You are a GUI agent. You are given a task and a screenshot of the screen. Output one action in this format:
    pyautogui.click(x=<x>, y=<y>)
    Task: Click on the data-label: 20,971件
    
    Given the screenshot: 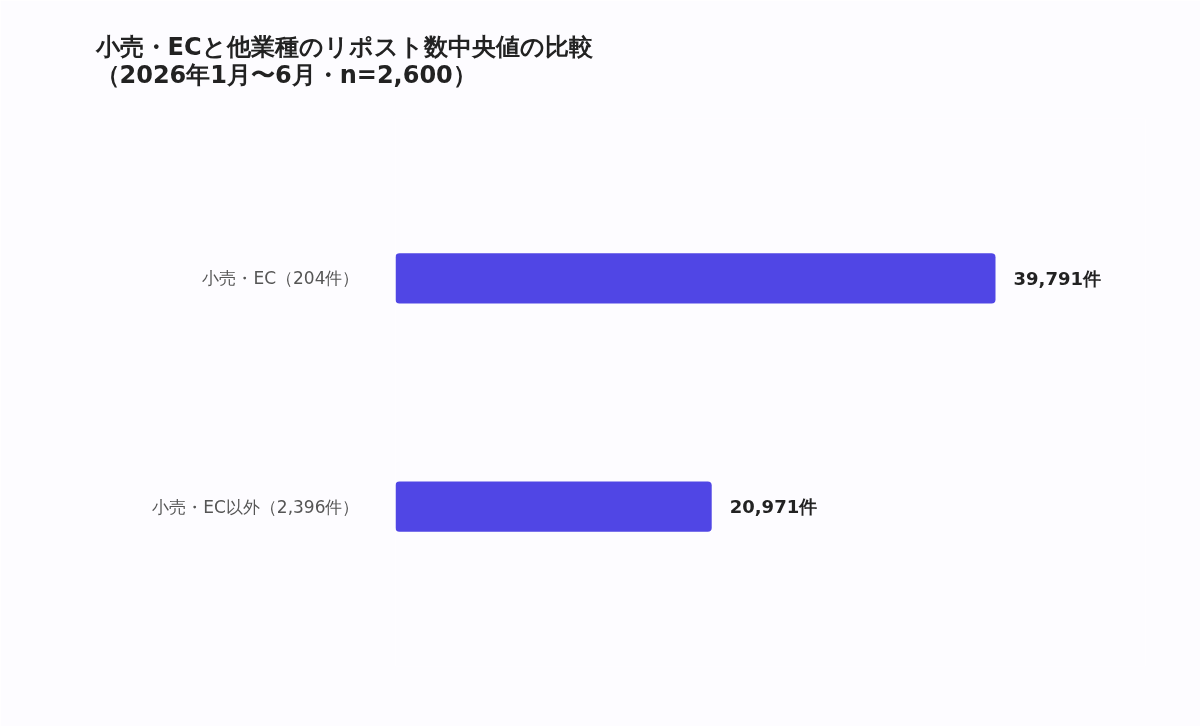 What is the action you would take?
    pyautogui.click(x=773, y=507)
    